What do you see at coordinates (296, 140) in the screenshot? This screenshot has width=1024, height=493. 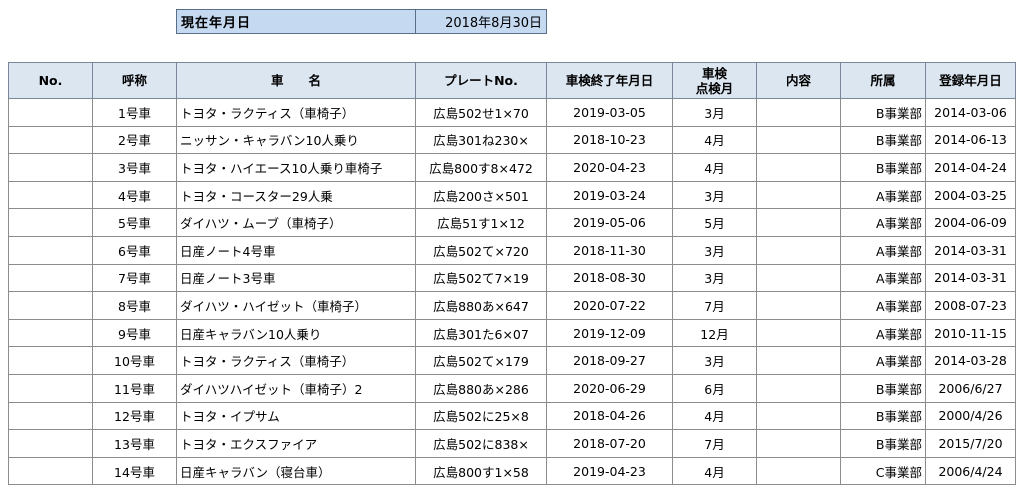 I see `cell-vehicle-name: ニッサン・キャラバン10人乗り` at bounding box center [296, 140].